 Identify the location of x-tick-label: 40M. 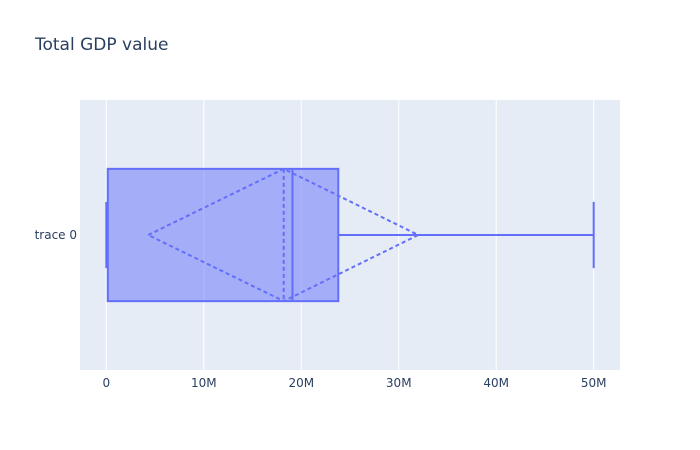
(496, 383).